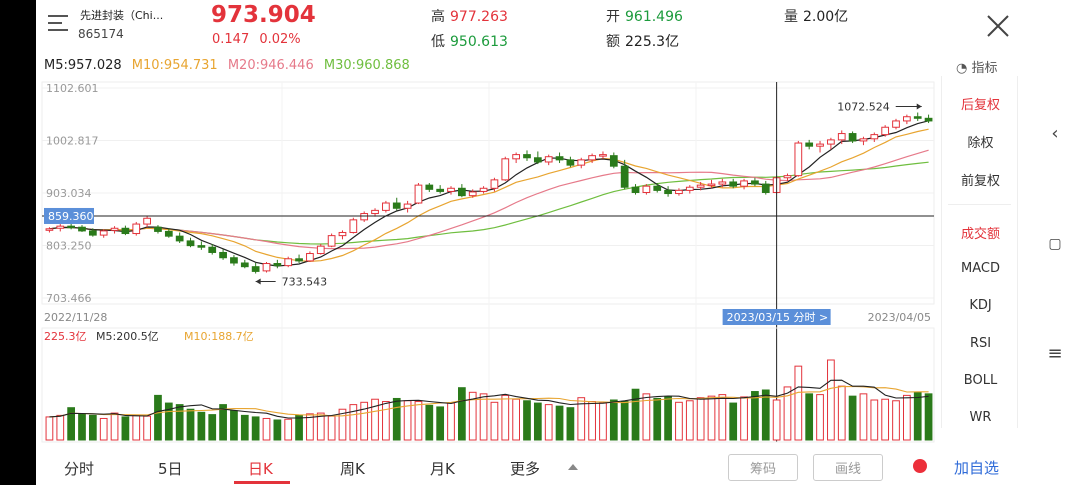 This screenshot has width=1080, height=485. Describe the element at coordinates (170, 469) in the screenshot. I see `tab-5day: 5日` at that location.